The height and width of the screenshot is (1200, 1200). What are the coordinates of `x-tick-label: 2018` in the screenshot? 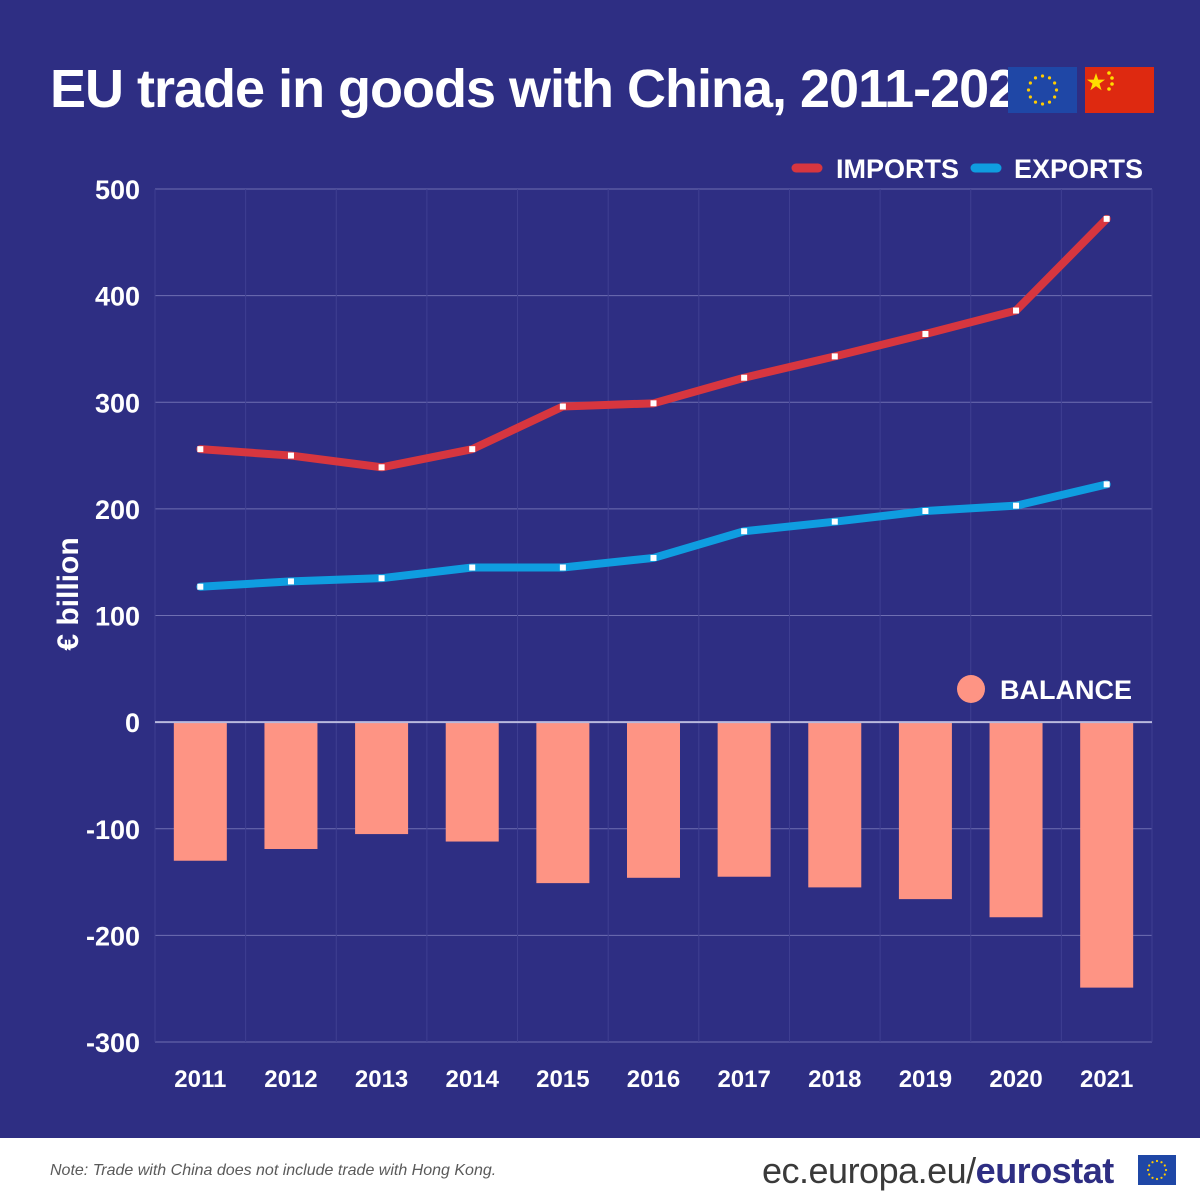 It's located at (834, 1079).